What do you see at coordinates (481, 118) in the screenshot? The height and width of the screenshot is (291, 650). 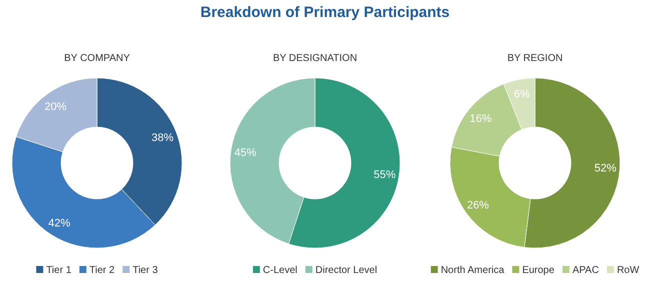 I see `data-label: 16%` at bounding box center [481, 118].